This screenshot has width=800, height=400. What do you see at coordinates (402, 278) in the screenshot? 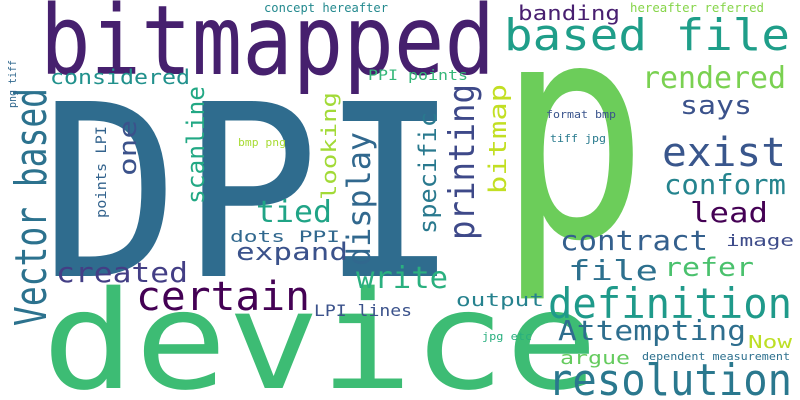
I see `word-write: write` at bounding box center [402, 278].